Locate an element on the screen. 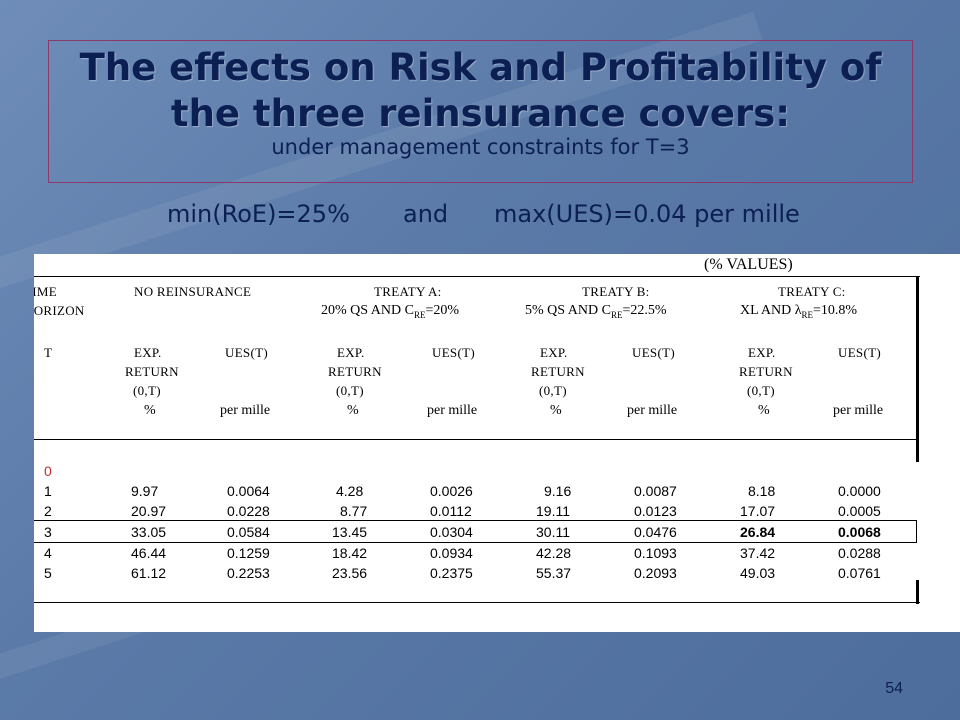 The height and width of the screenshot is (720, 960). cell-c-ues: 0.0288 is located at coordinates (859, 553).